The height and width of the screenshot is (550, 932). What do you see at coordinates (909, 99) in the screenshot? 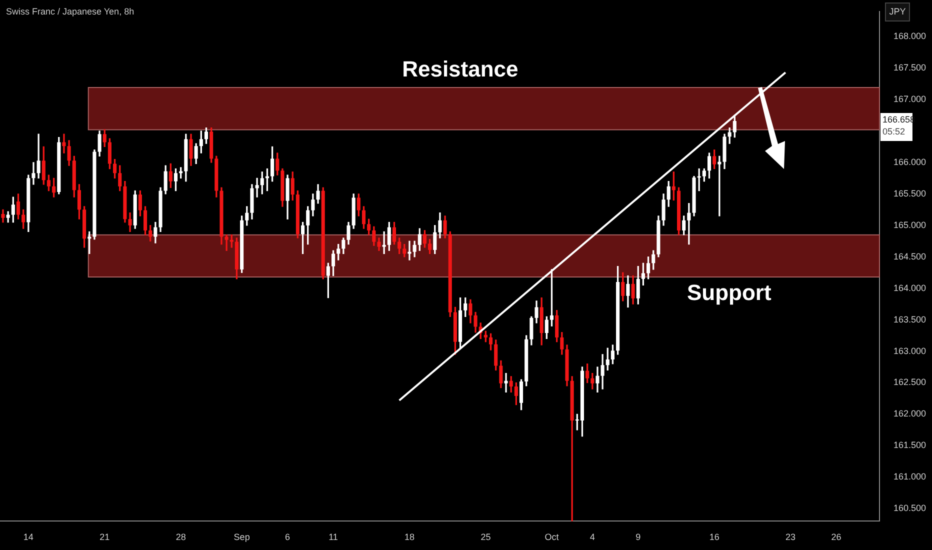
I see `y-tick-label: 167.000` at bounding box center [909, 99].